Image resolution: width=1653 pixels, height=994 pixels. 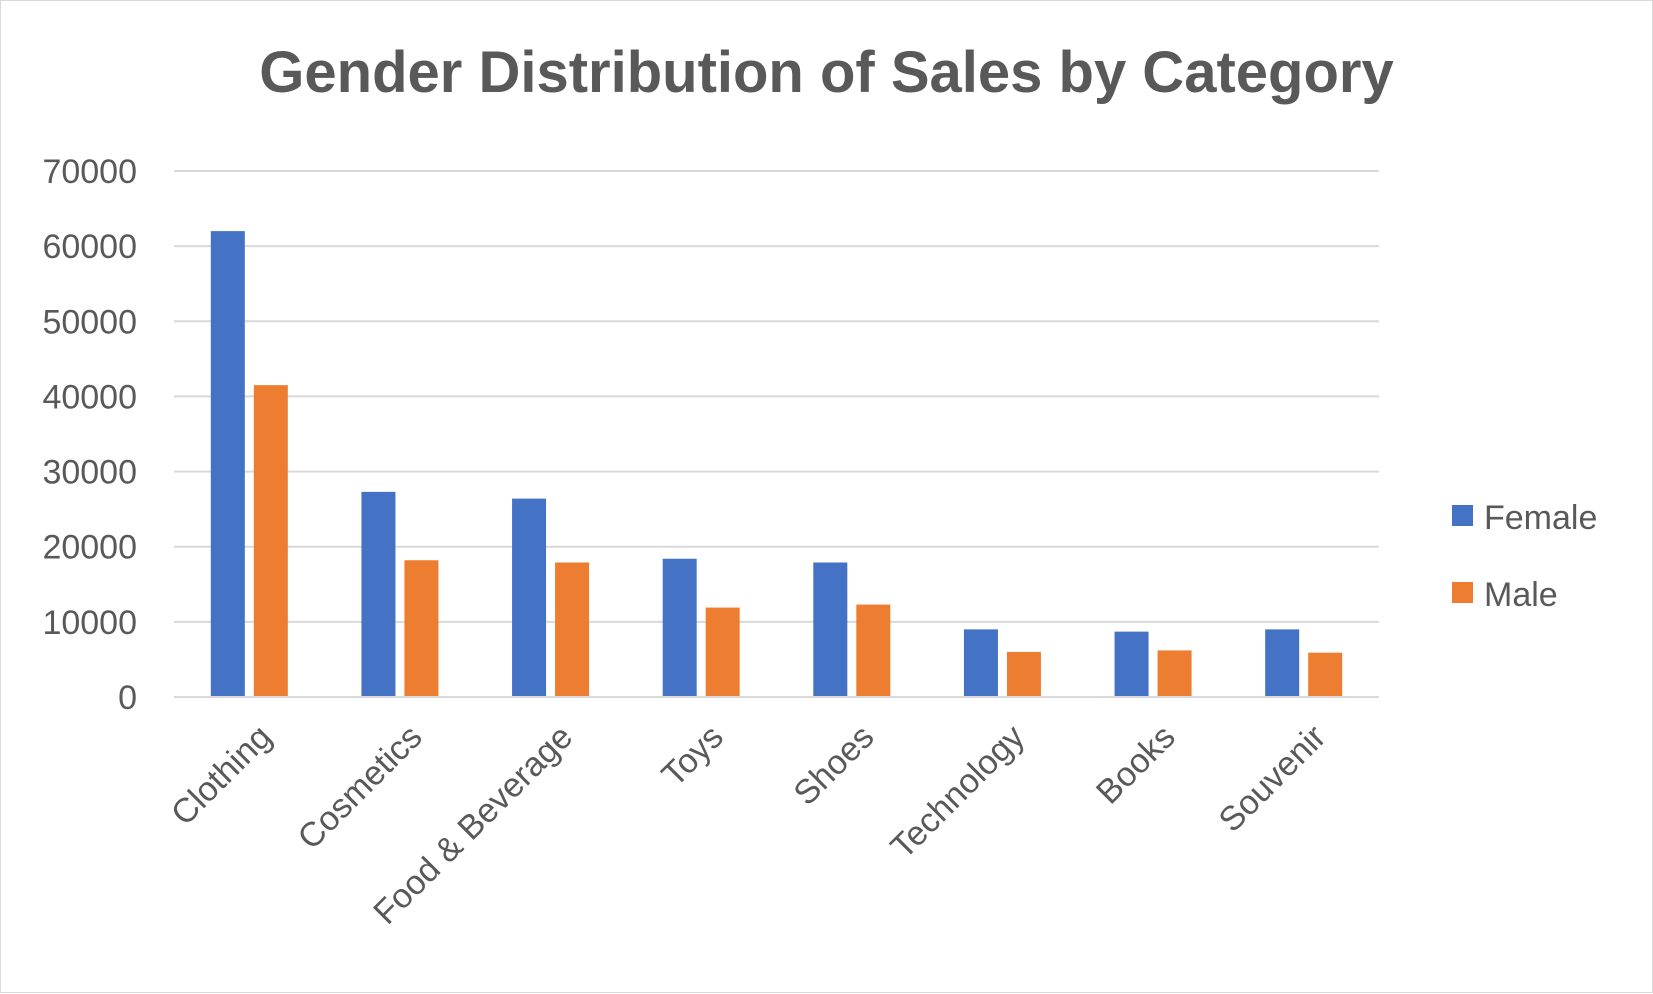 What do you see at coordinates (833, 765) in the screenshot?
I see `x-category-label: Shoes` at bounding box center [833, 765].